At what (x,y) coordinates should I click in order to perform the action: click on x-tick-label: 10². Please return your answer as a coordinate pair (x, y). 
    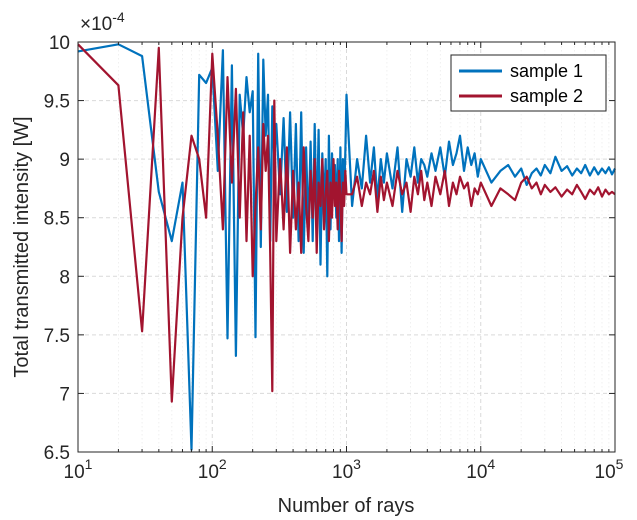
    Looking at the image, I should click on (212, 469).